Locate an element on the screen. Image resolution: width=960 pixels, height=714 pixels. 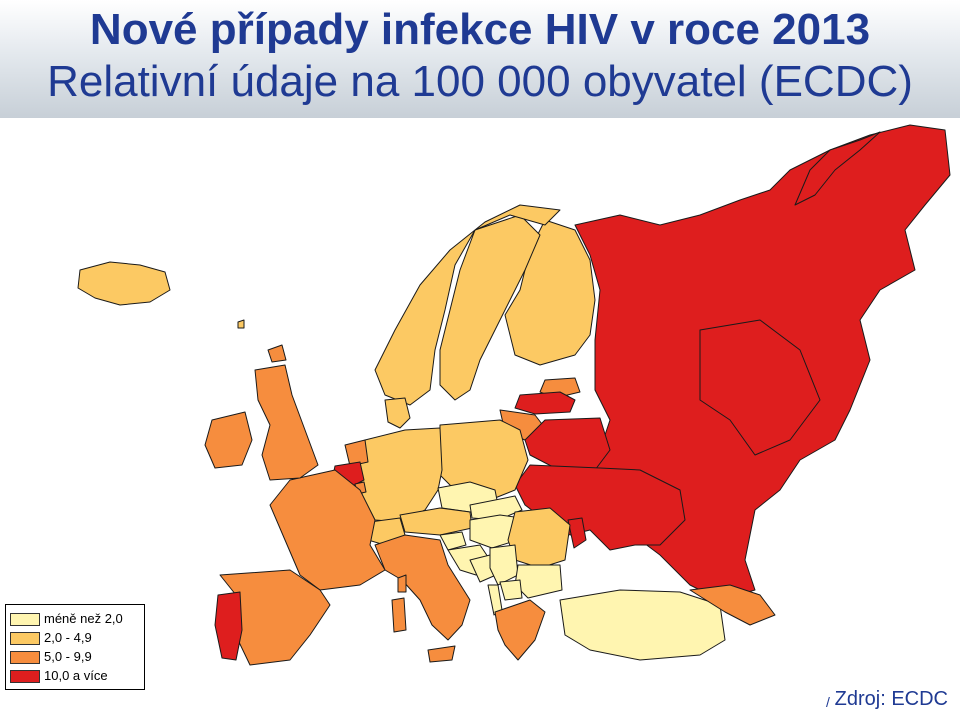
region-sardinia is located at coordinates (399, 615).